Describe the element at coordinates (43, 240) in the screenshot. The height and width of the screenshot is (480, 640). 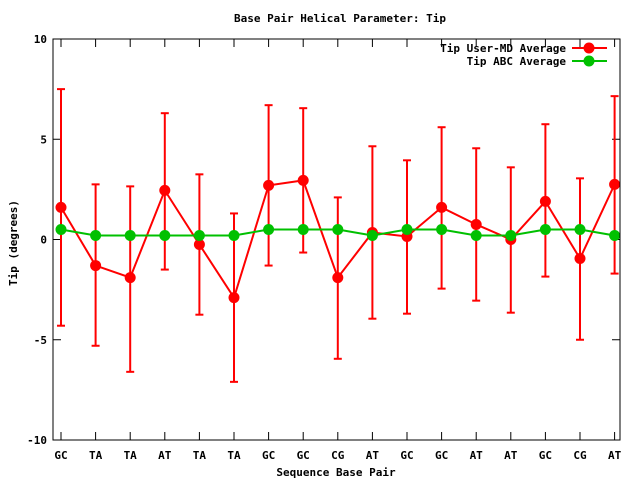
I see `y-tick-label: 0` at that location.